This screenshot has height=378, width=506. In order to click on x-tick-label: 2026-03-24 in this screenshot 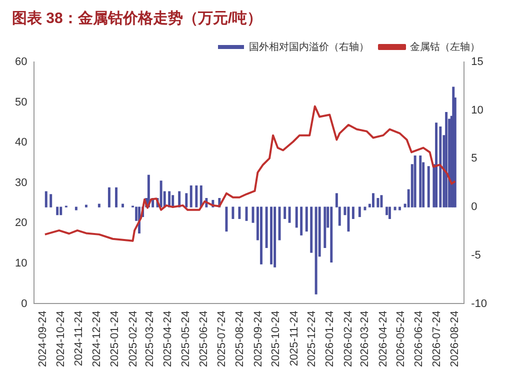, I will do `click(365, 339)`.